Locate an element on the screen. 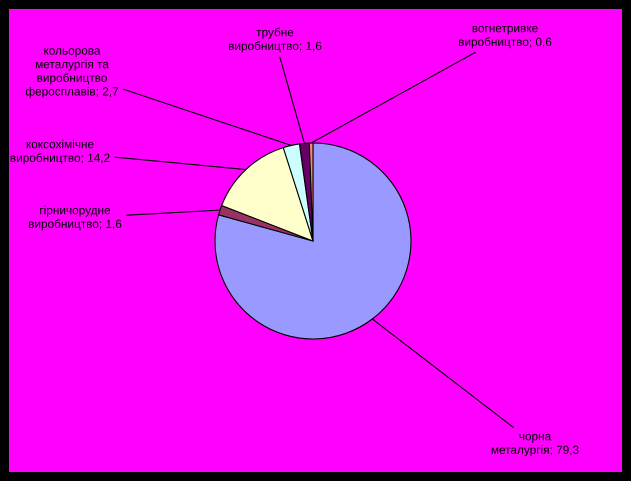  slice-label: кольорова металургія та виробництво феросплавів; 2,7 is located at coordinates (72, 73).